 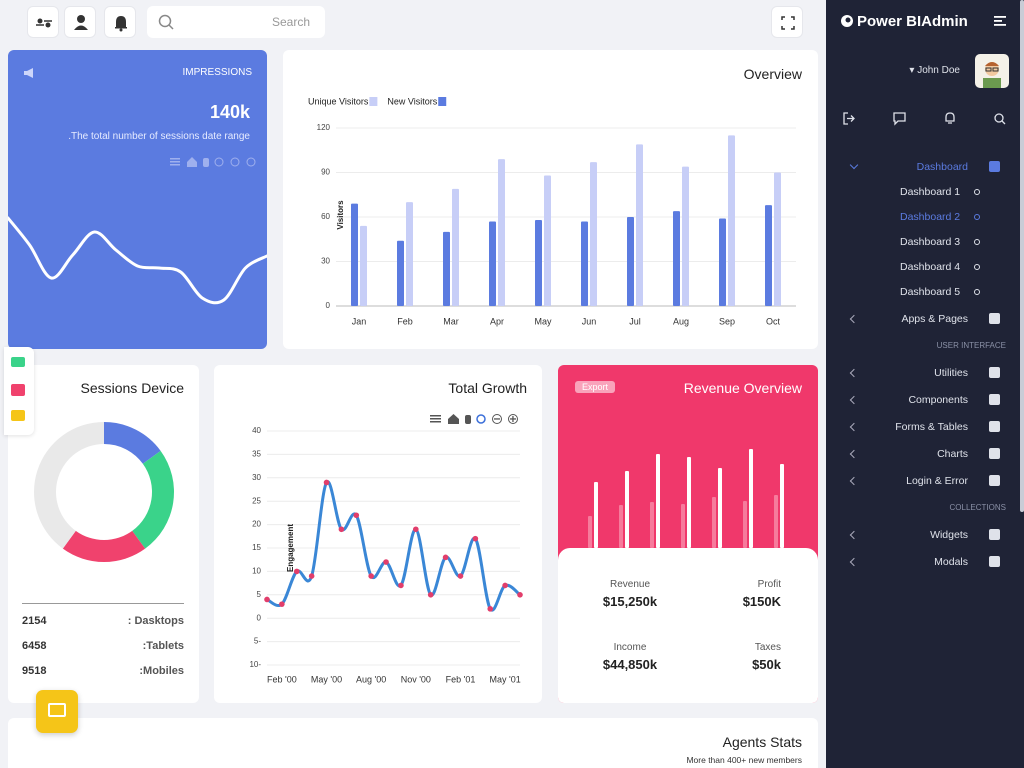 I want to click on row-label: :Mobiles, so click(x=161, y=671).